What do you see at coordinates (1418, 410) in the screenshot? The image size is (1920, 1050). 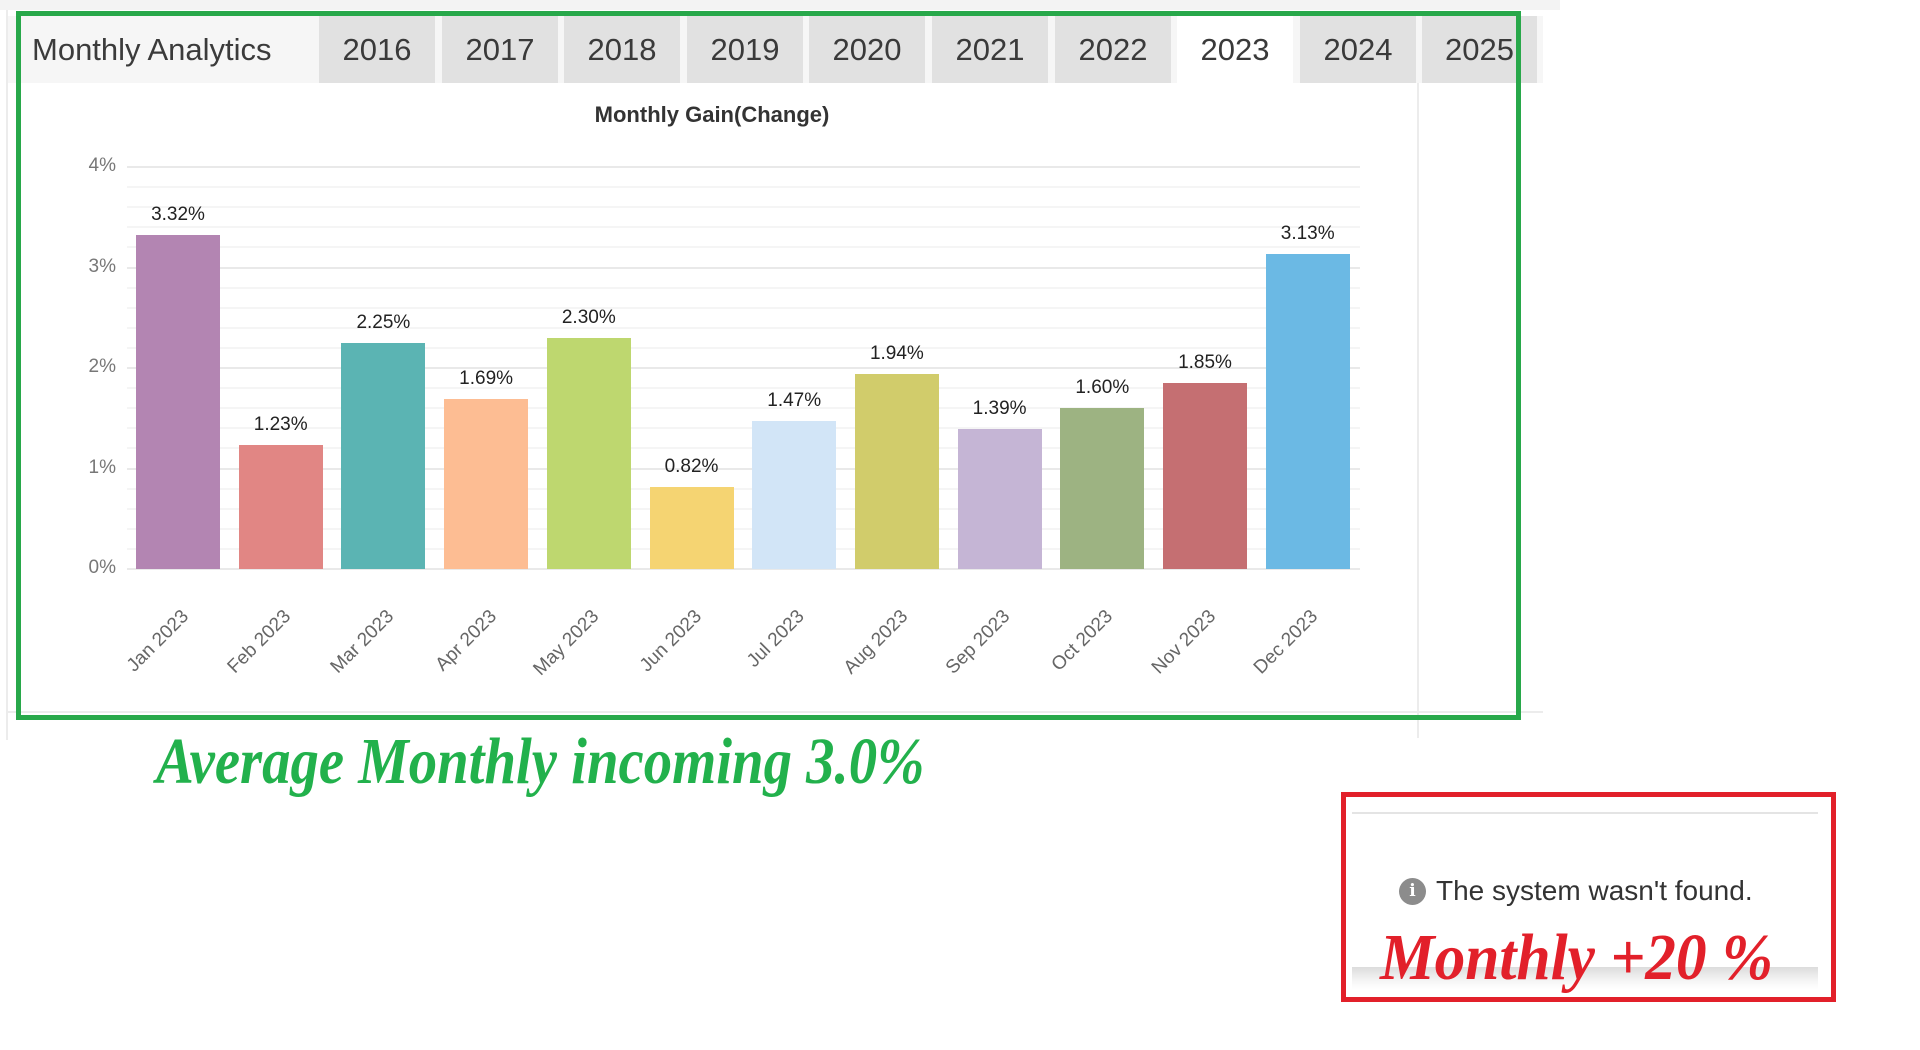 I see `panel-divider` at bounding box center [1418, 410].